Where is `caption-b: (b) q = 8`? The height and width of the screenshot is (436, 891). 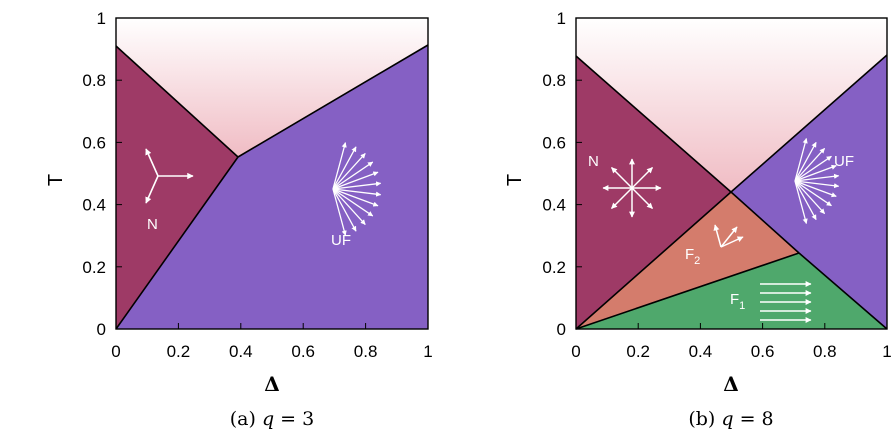 caption-b: (b) q = 8 is located at coordinates (730, 419).